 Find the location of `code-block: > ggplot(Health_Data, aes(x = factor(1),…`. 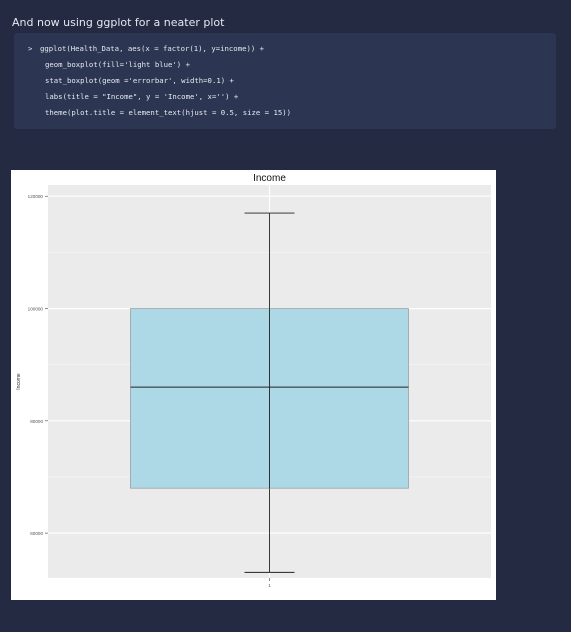

code-block: > ggplot(Health_Data, aes(x = factor(1),… is located at coordinates (285, 81).